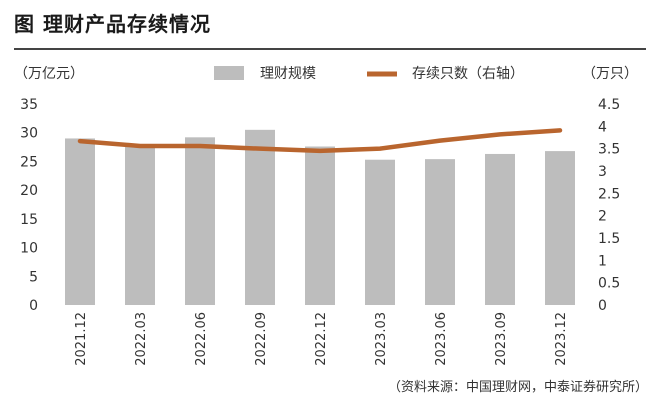 Image resolution: width=660 pixels, height=406 pixels. I want to click on left-axis-tick: 35, so click(29, 105).